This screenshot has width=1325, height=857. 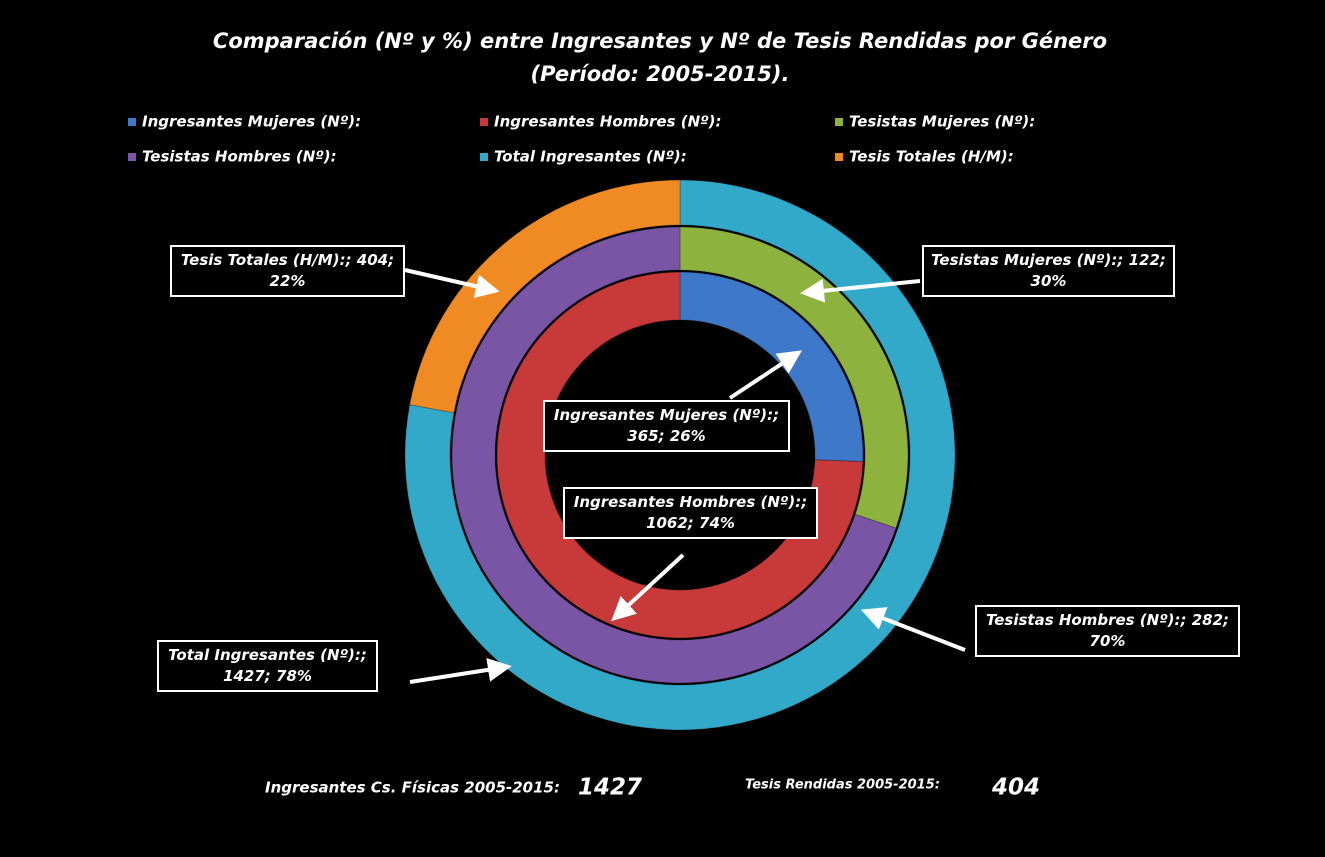 I want to click on legend-label: Ingresantes Hombres (Nº):, so click(x=607, y=122).